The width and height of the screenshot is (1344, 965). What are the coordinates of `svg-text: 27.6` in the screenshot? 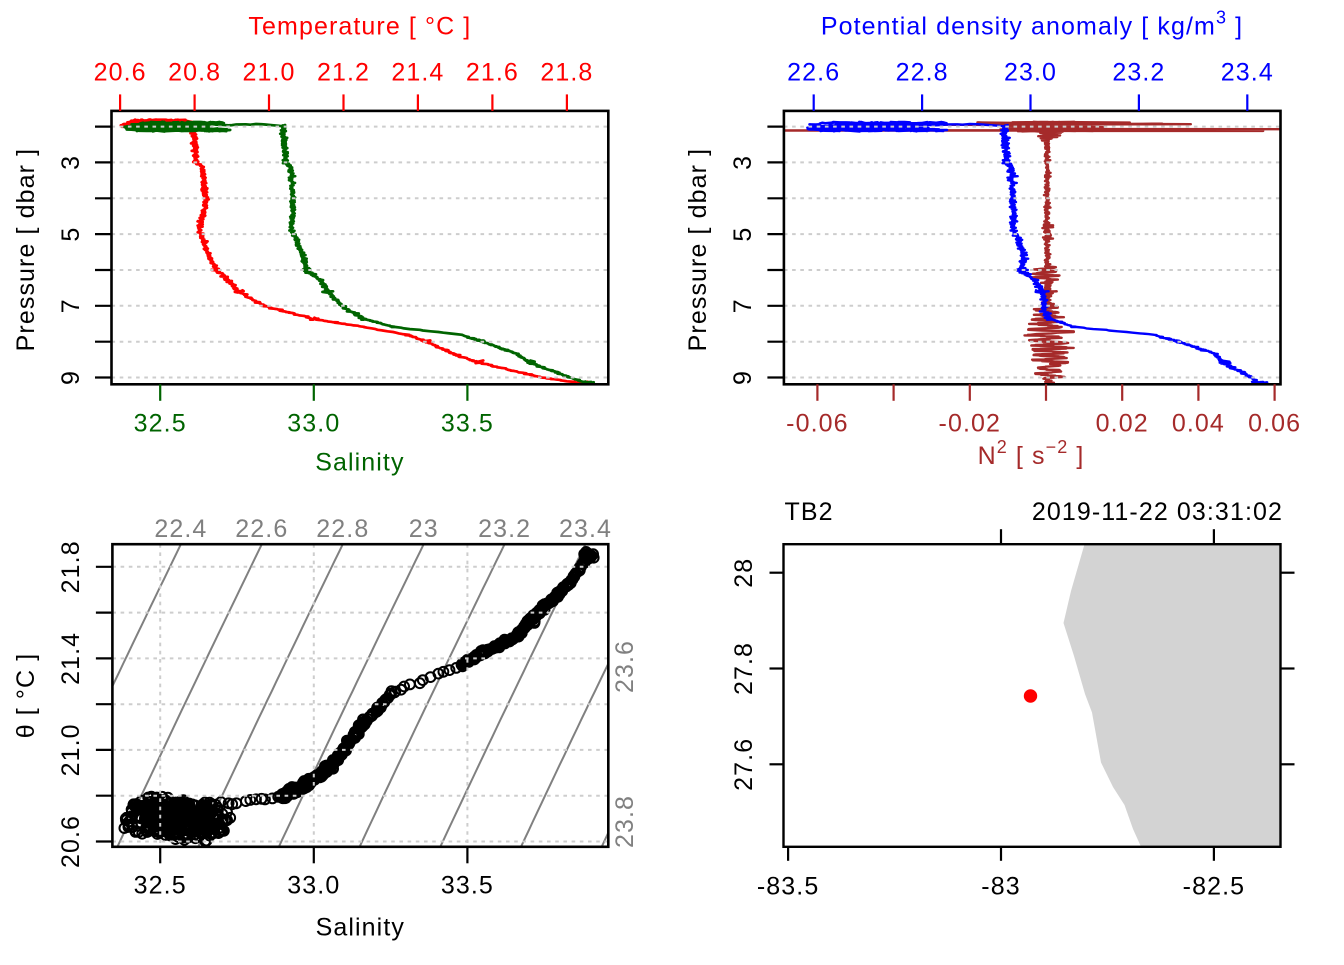 It's located at (744, 764).